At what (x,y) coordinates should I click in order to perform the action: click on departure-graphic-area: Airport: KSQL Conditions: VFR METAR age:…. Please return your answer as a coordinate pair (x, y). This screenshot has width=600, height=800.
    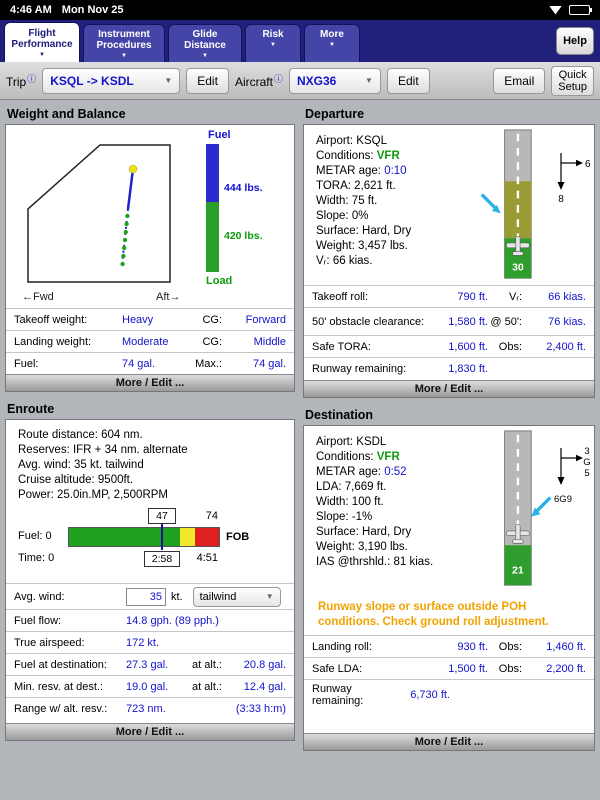
    Looking at the image, I should click on (449, 205).